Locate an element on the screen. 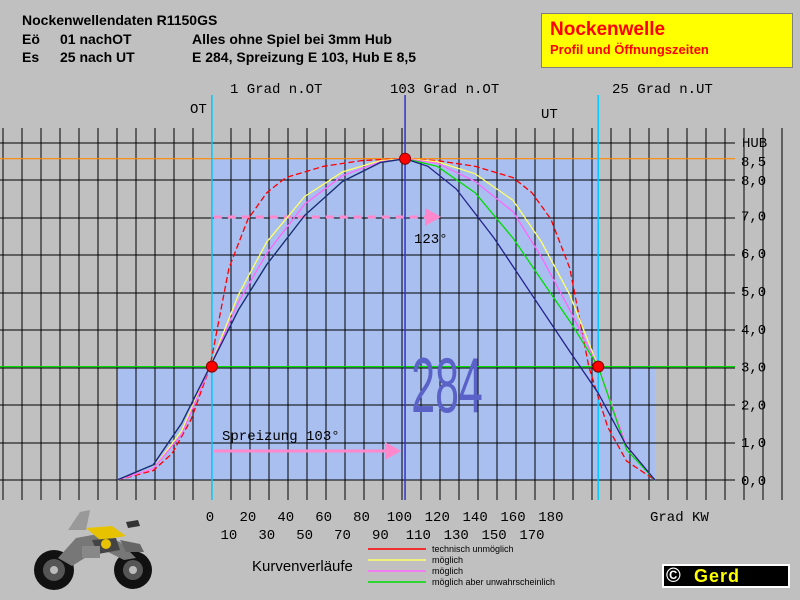 The image size is (800, 600). open-label: 1 Grad n.OT is located at coordinates (276, 90).